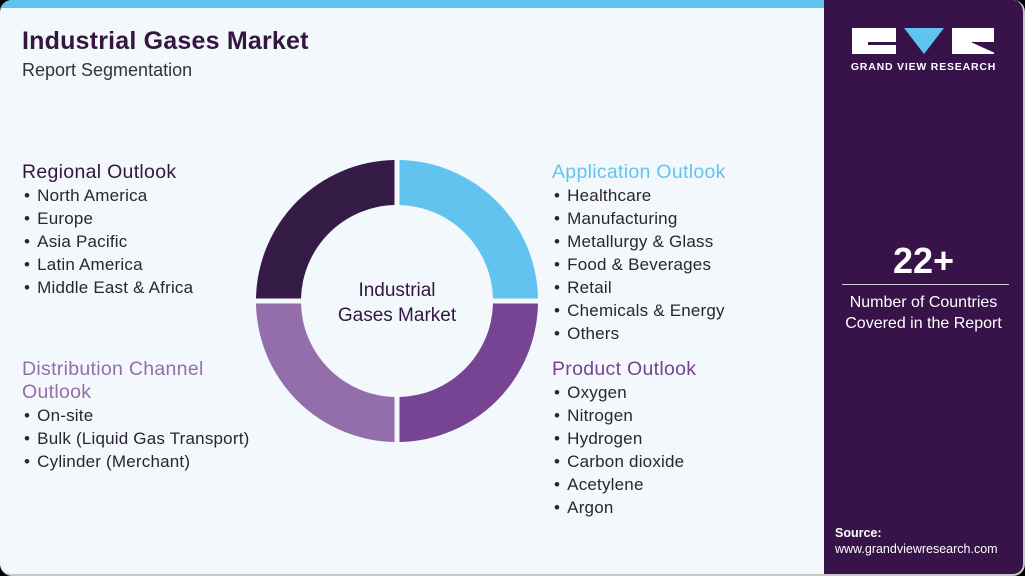 The image size is (1025, 576). What do you see at coordinates (107, 195) in the screenshot?
I see `list-item: North America` at bounding box center [107, 195].